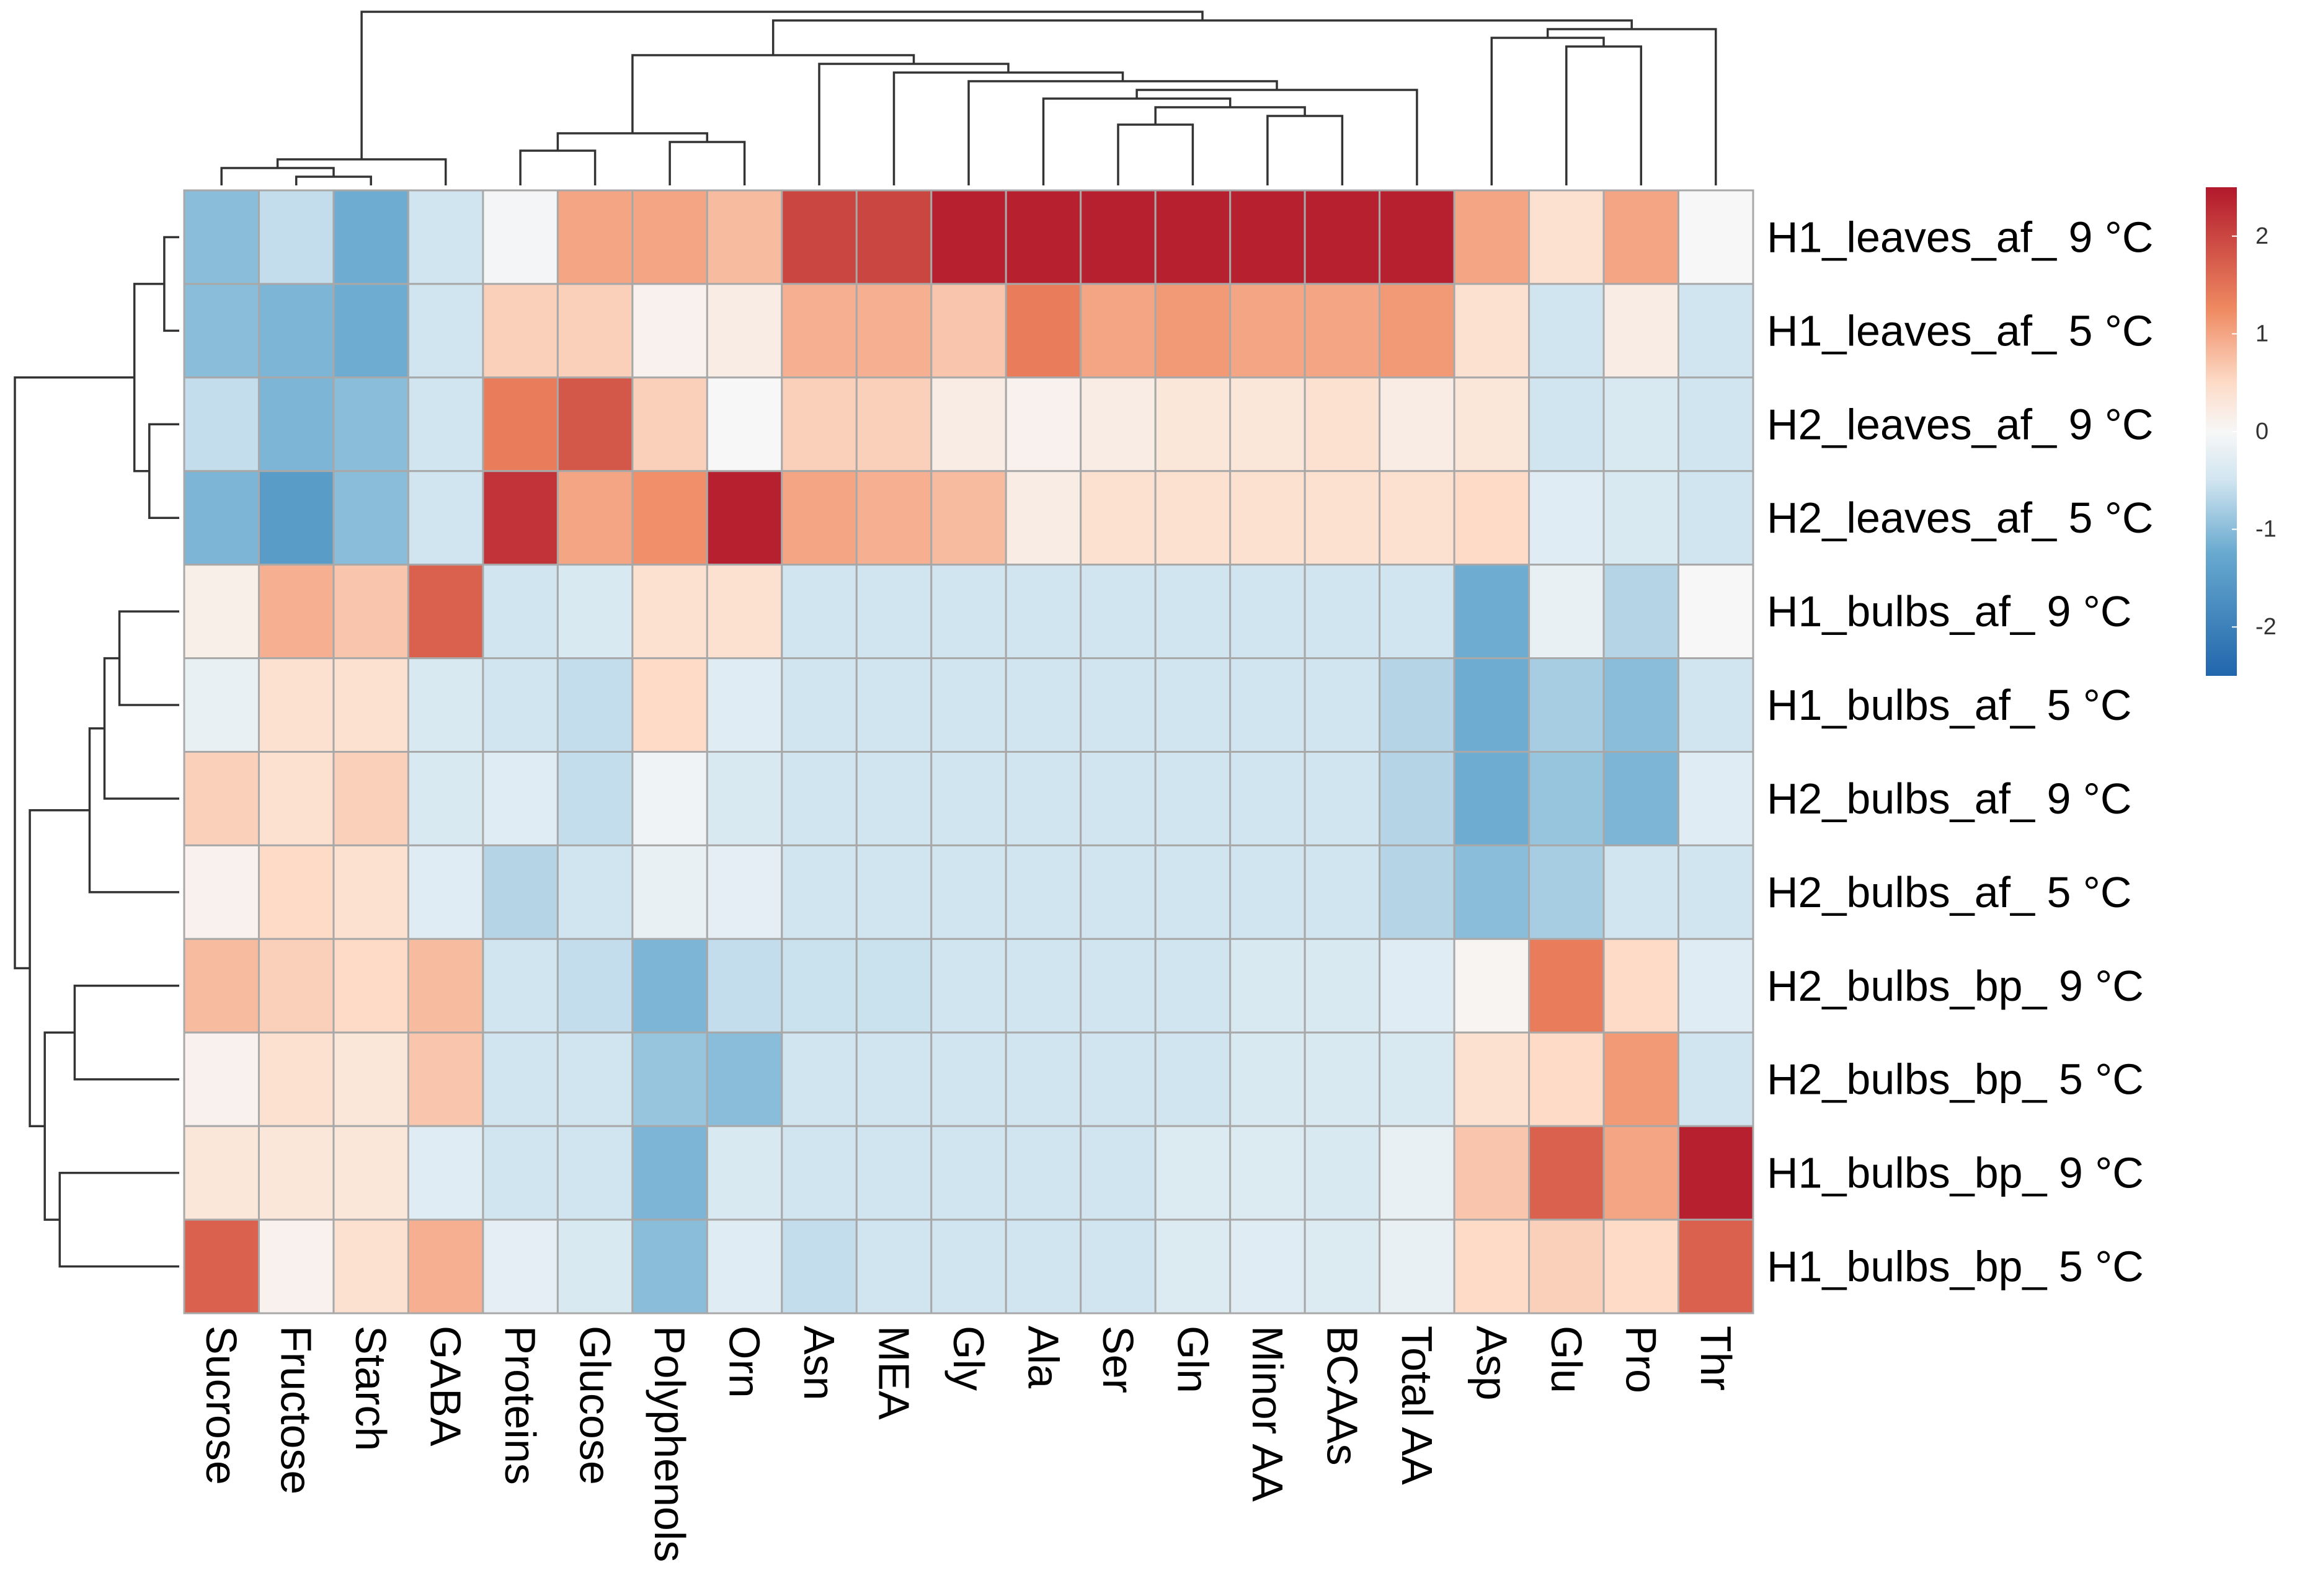  What do you see at coordinates (969, 892) in the screenshot?
I see `heatmap-cell-r7-c10` at bounding box center [969, 892].